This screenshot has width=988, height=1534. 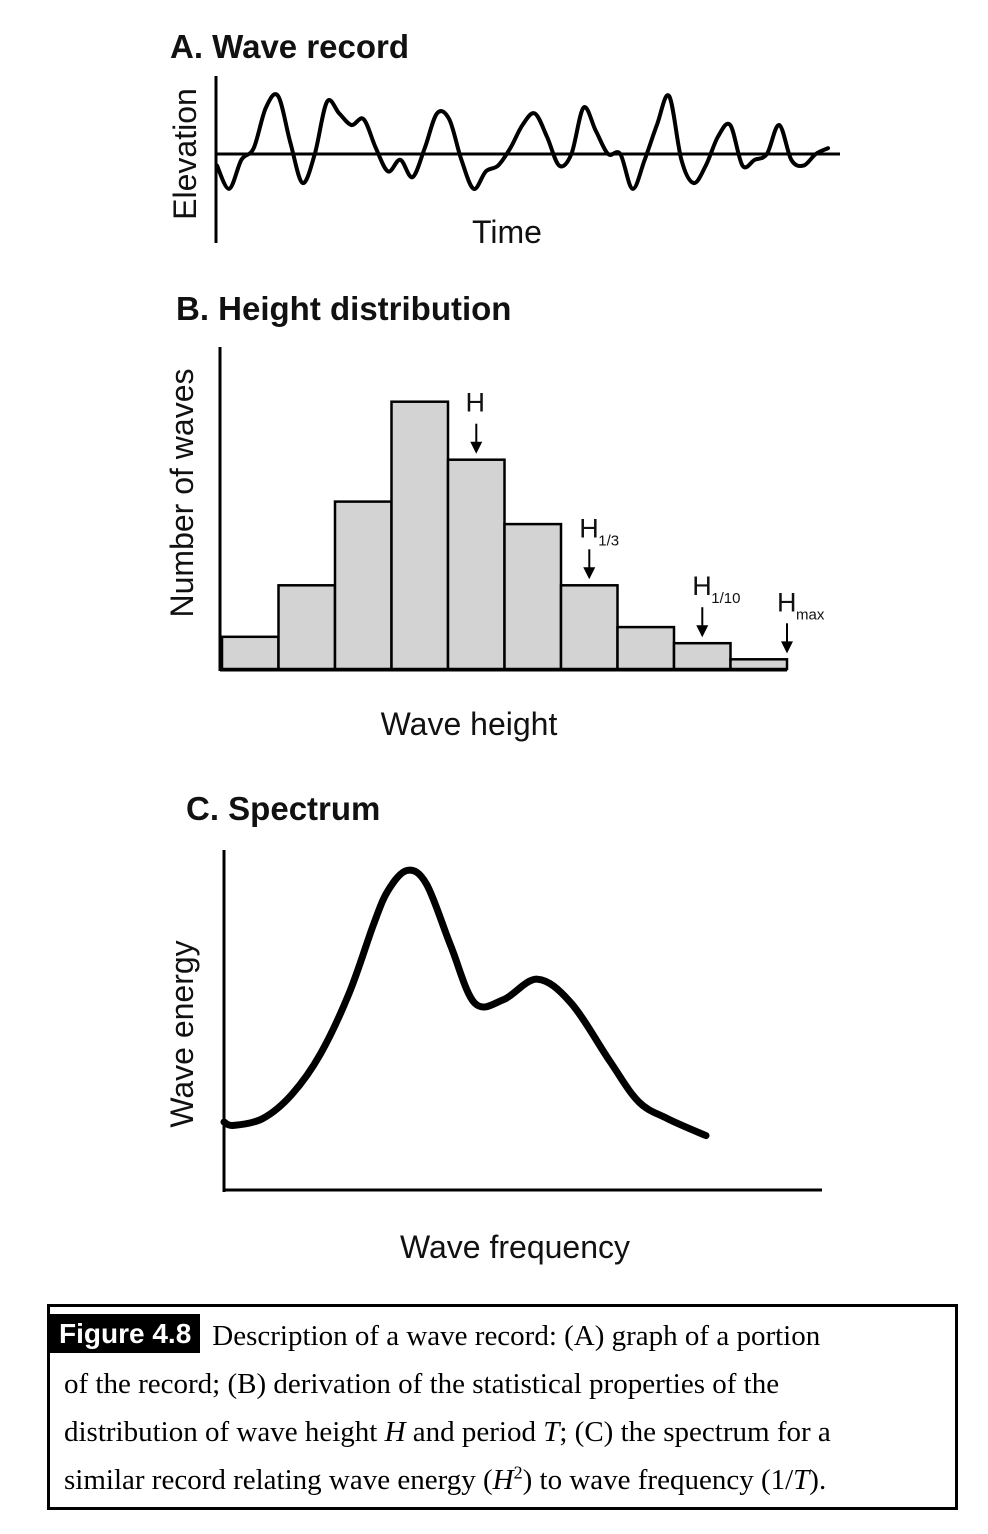 I want to click on panel-b-title: B. Height distribution, so click(x=343, y=308).